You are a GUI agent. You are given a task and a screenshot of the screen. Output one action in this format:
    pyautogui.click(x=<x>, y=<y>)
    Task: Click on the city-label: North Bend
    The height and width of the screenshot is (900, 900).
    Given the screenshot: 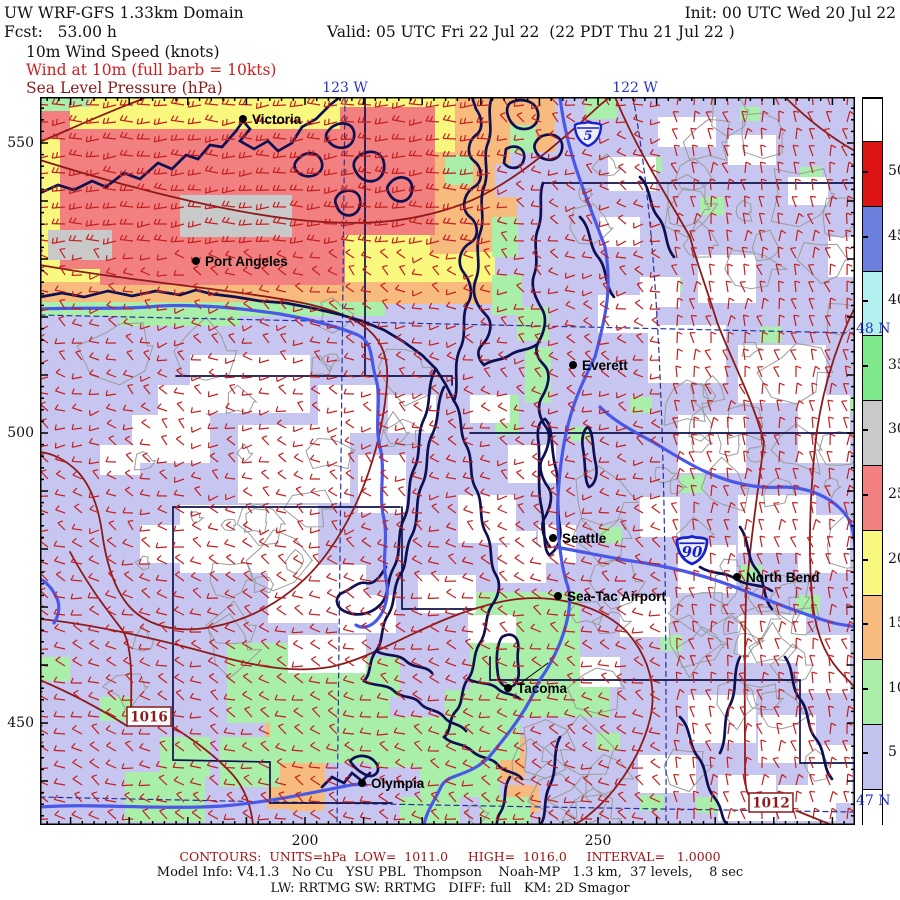 What is the action you would take?
    pyautogui.click(x=783, y=577)
    